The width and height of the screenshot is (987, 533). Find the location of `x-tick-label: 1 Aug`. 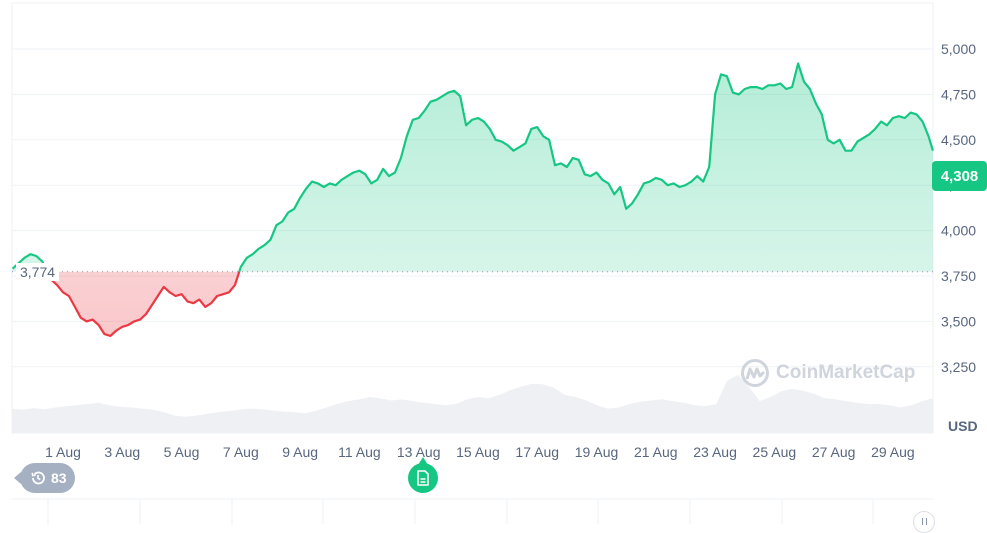

x-tick-label: 1 Aug is located at coordinates (63, 452).